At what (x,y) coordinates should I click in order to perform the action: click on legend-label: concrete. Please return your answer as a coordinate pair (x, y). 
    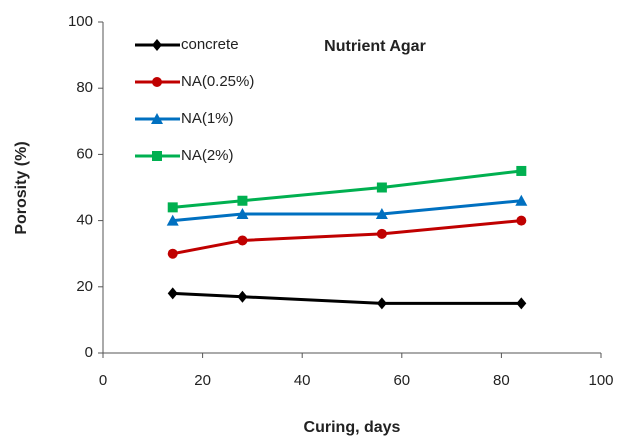
    Looking at the image, I should click on (210, 44).